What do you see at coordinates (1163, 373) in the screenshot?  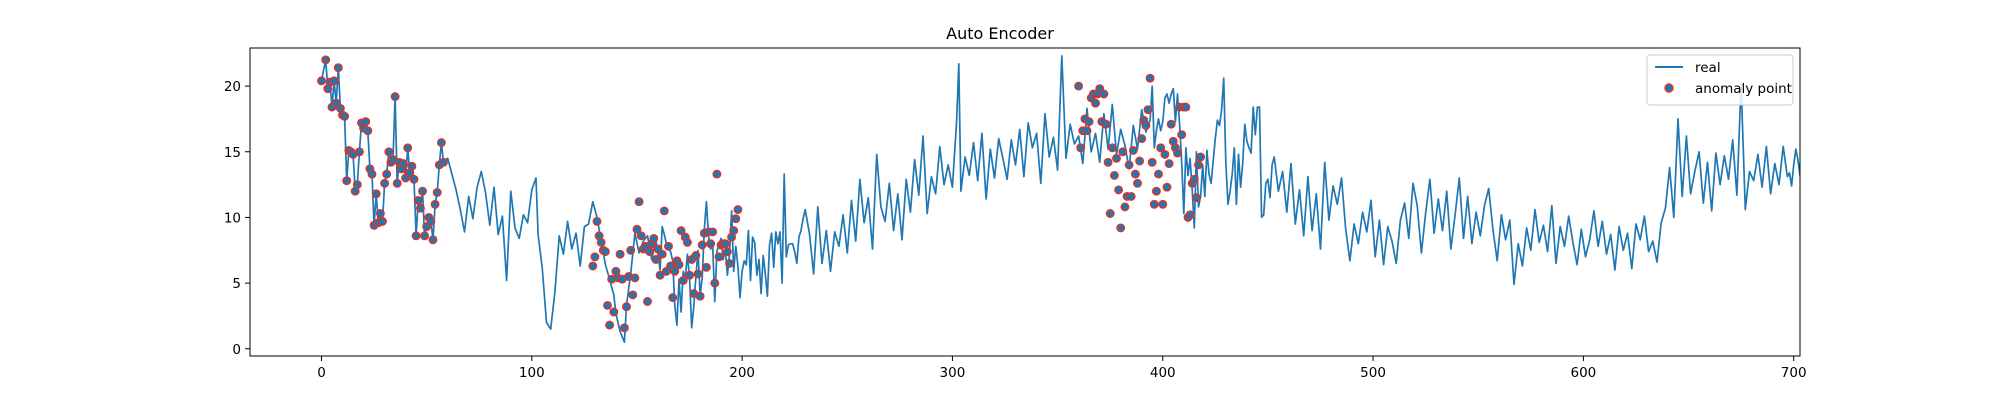 I see `x-tick-label: 400` at bounding box center [1163, 373].